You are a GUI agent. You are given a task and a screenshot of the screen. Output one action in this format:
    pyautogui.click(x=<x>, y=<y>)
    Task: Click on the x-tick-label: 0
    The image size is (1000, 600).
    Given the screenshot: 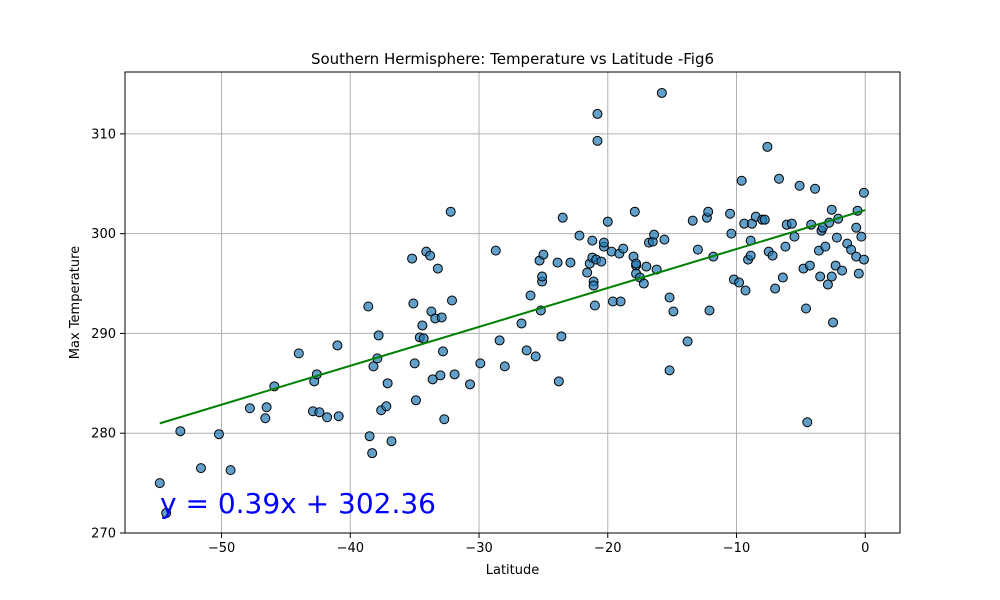 What is the action you would take?
    pyautogui.click(x=865, y=548)
    